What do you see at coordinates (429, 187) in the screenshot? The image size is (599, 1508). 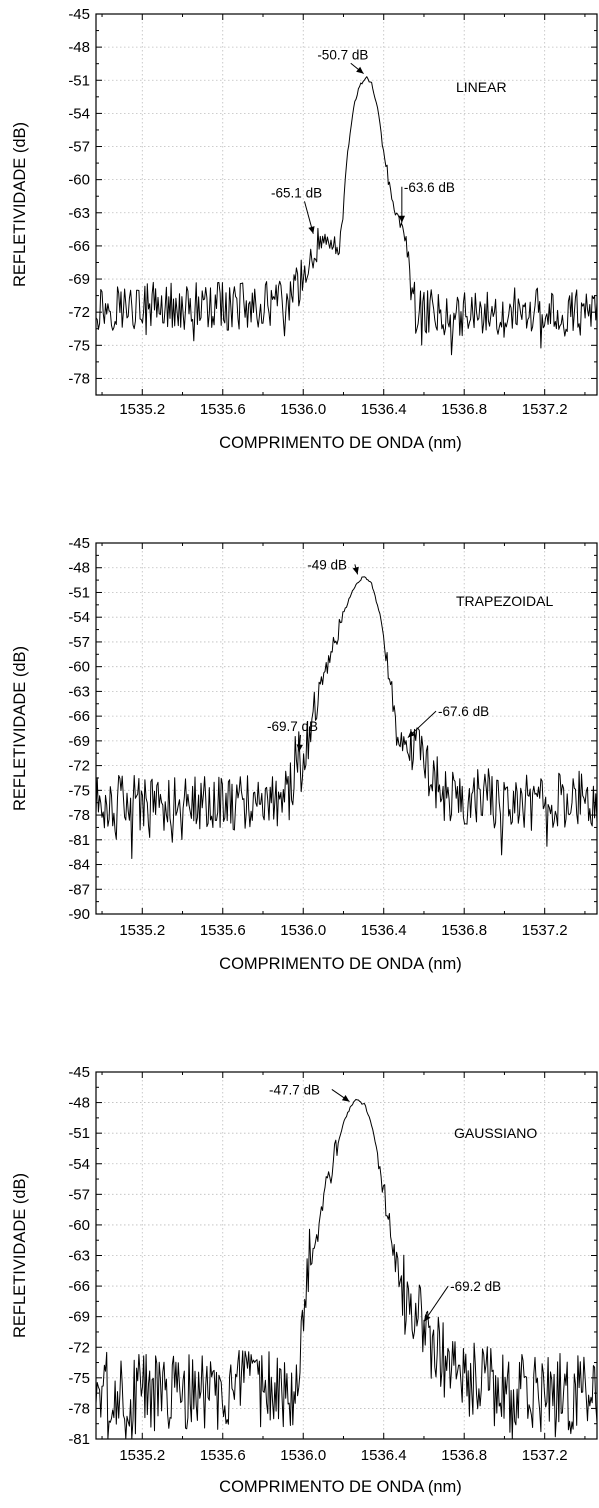 I see `annotation-label: -63.6 dB` at bounding box center [429, 187].